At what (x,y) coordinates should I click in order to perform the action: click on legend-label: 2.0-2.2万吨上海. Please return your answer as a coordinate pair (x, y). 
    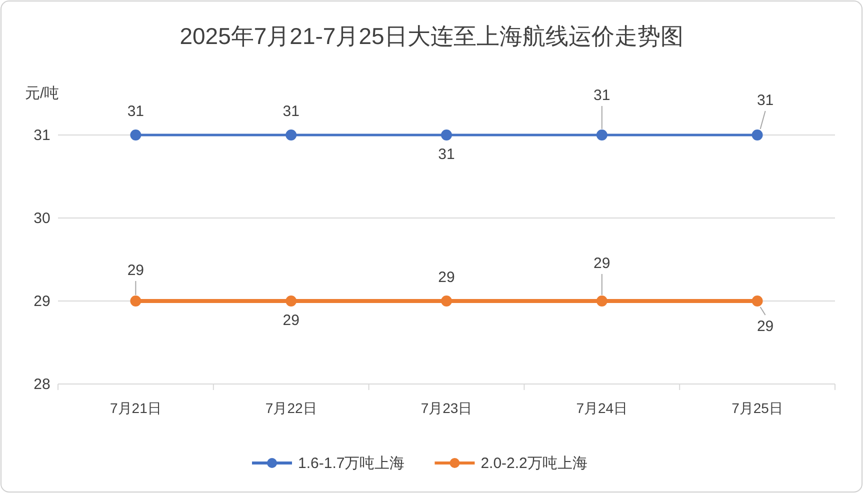
    Looking at the image, I should click on (534, 463).